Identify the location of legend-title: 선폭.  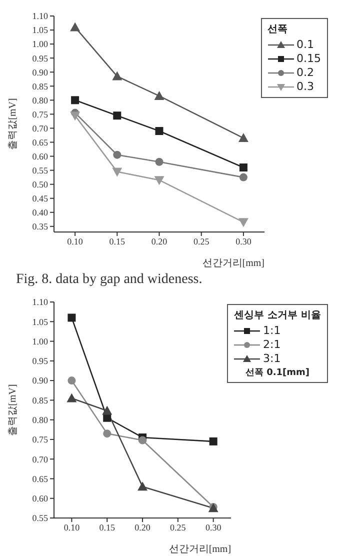
(278, 29).